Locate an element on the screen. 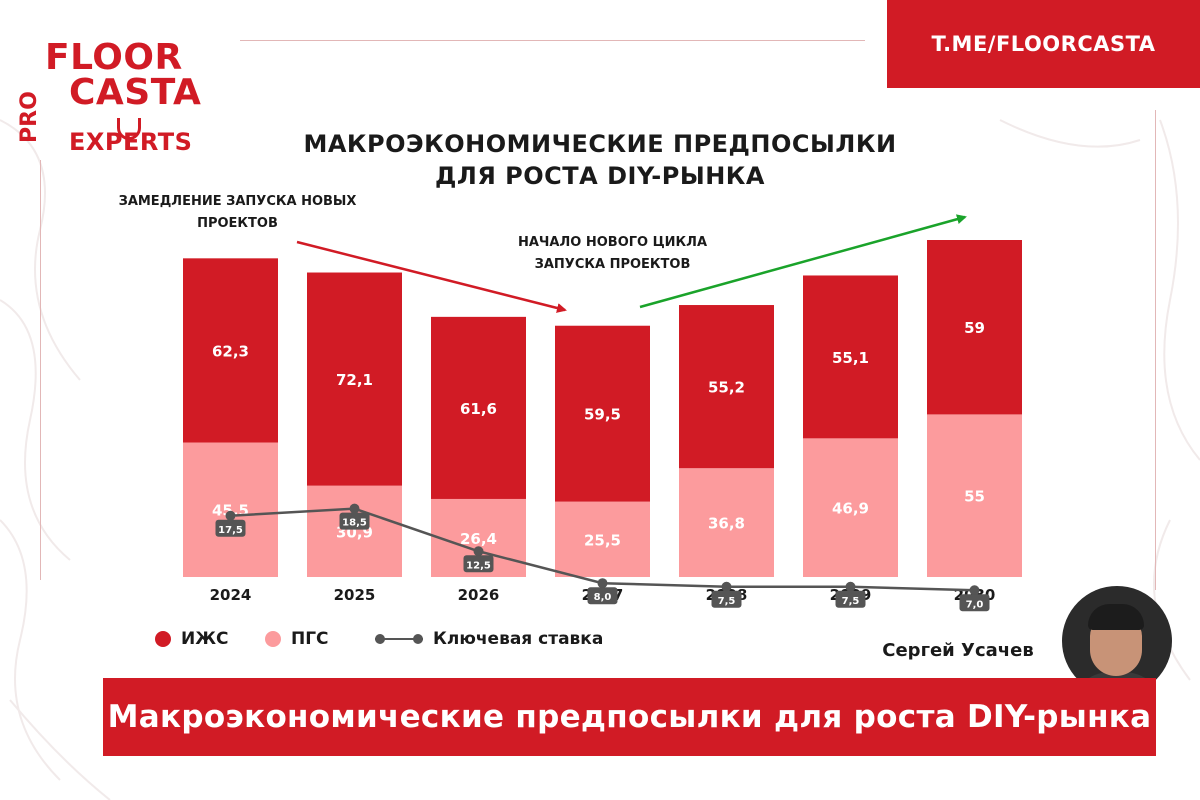 The width and height of the screenshot is (1200, 800). label-izhs-2024: 62,3 is located at coordinates (230, 351).